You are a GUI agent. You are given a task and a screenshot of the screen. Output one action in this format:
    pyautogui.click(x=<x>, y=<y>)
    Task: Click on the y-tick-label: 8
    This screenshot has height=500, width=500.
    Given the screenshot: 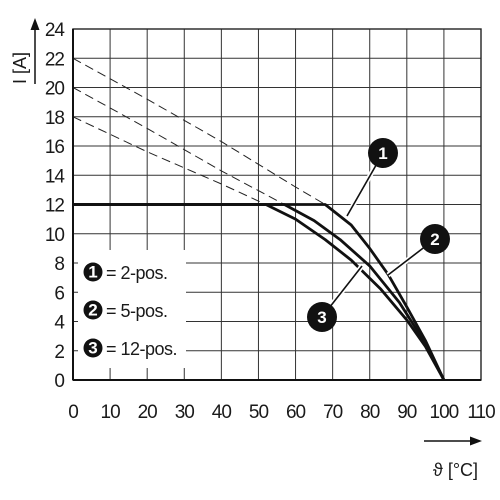 What is the action you would take?
    pyautogui.click(x=59, y=264)
    